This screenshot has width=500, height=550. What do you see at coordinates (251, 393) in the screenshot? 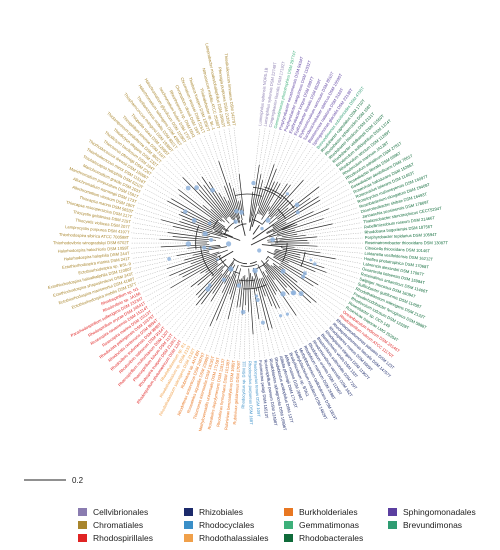
I see `leaf-label: Rhodocyclus purpureus DSM 168T` at bounding box center [251, 393].